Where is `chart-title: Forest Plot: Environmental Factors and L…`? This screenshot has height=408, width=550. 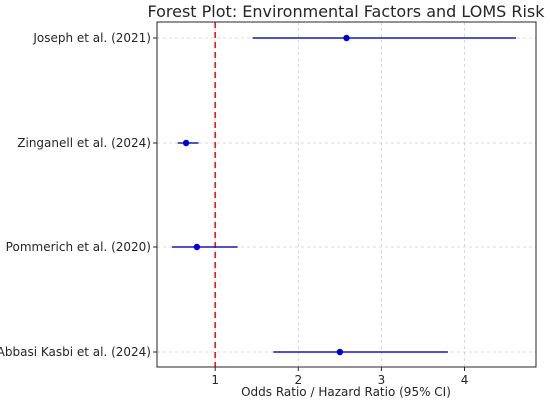
chart-title: Forest Plot: Environmental Factors and L… is located at coordinates (346, 11).